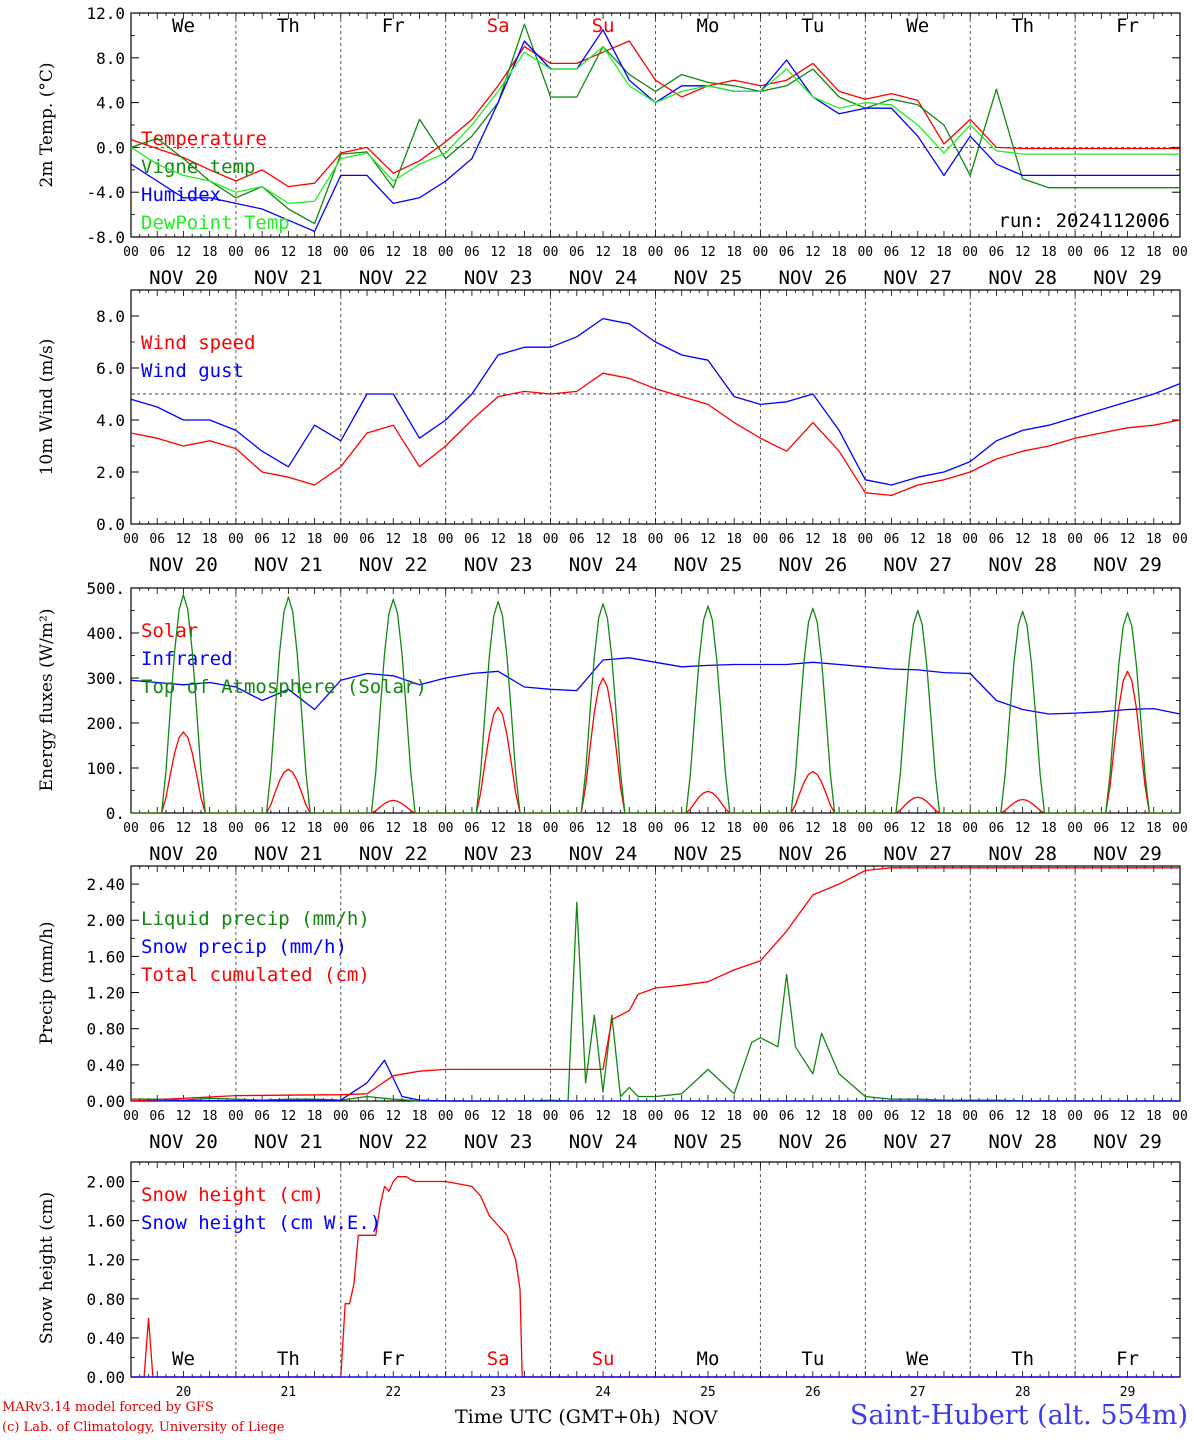 Image resolution: width=1194 pixels, height=1440 pixels. Describe the element at coordinates (1023, 1392) in the screenshot. I see `x-day-number: 28` at that location.